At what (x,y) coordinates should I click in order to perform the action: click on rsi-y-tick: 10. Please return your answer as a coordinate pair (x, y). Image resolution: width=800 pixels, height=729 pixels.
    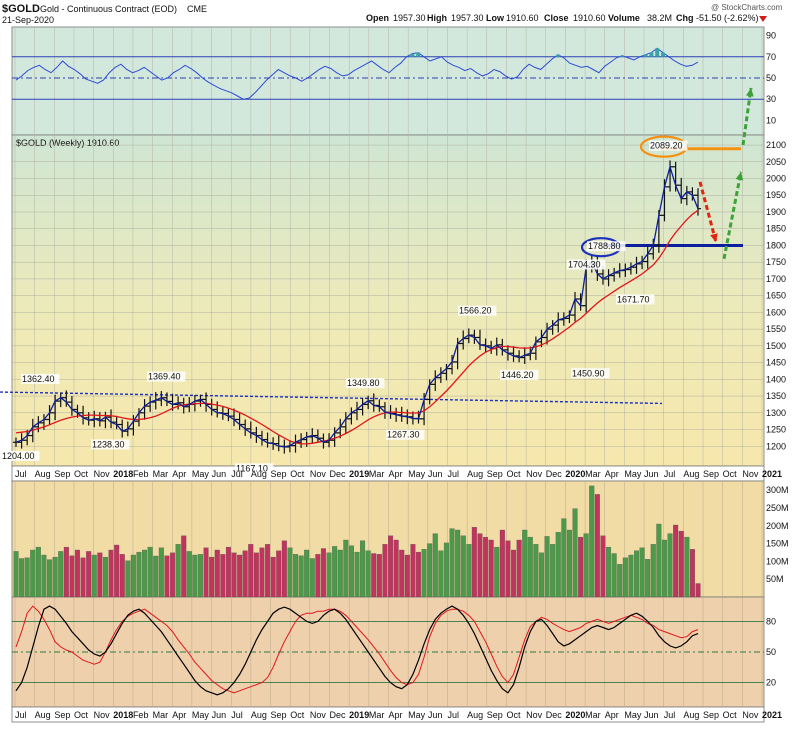
    Looking at the image, I should click on (771, 120).